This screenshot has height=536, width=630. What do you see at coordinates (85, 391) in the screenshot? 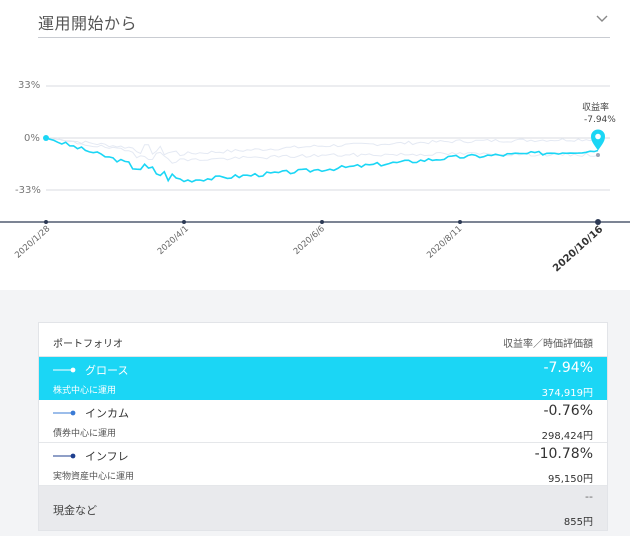
I see `fund-description: 株式中心に運用` at bounding box center [85, 391].